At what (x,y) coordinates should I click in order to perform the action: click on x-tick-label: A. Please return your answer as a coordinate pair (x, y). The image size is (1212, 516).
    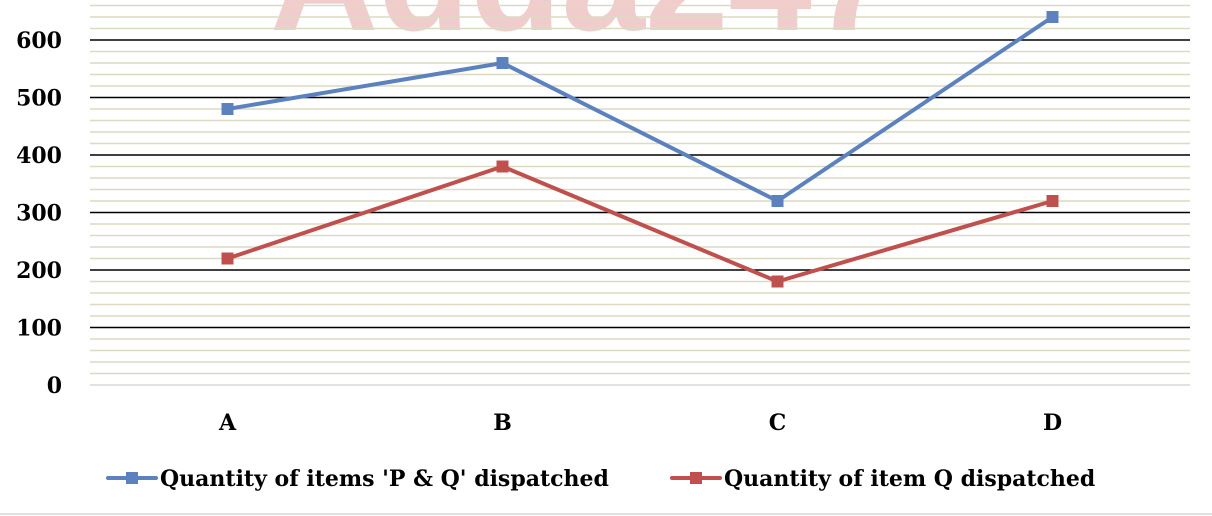
    Looking at the image, I should click on (227, 423).